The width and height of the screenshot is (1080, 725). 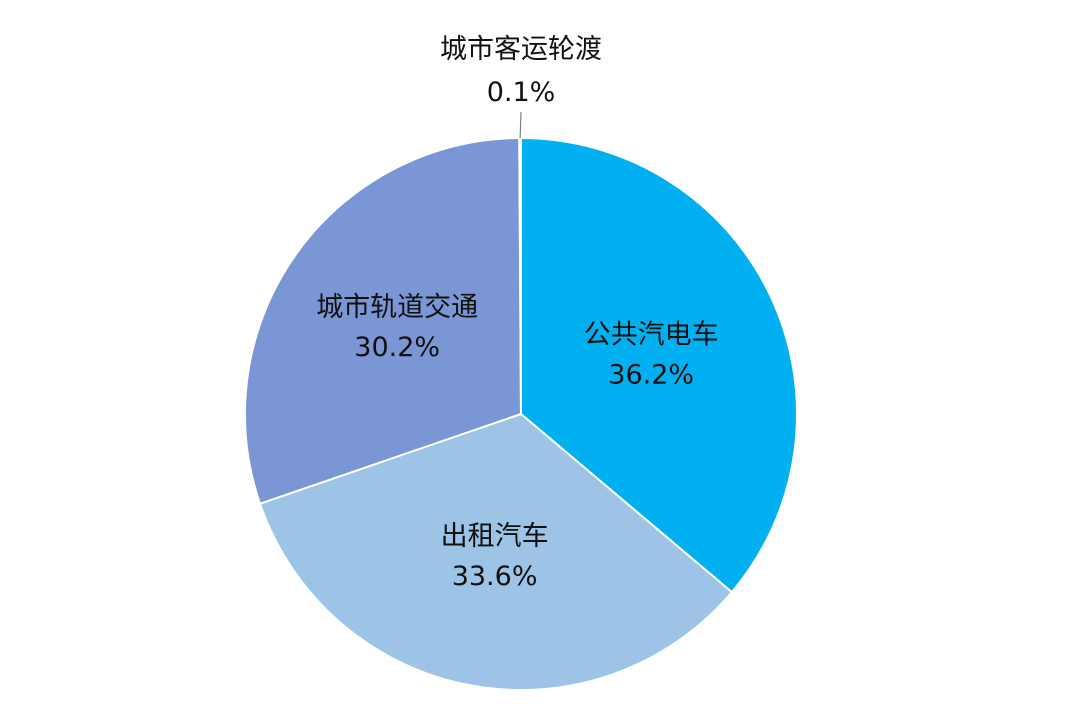 I want to click on slice-name-label: 公共汽电车, so click(x=651, y=335).